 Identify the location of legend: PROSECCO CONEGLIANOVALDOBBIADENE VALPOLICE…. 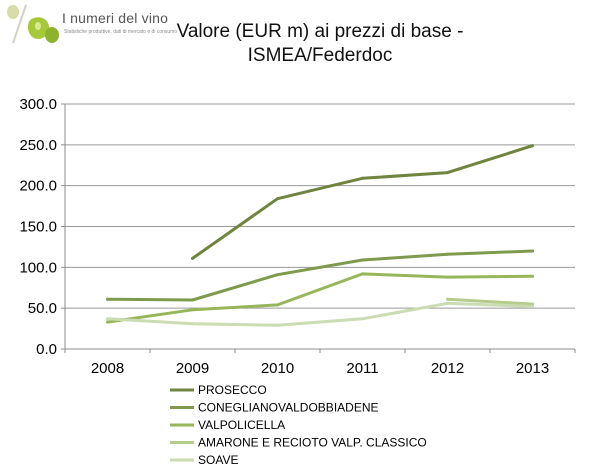
(298, 425).